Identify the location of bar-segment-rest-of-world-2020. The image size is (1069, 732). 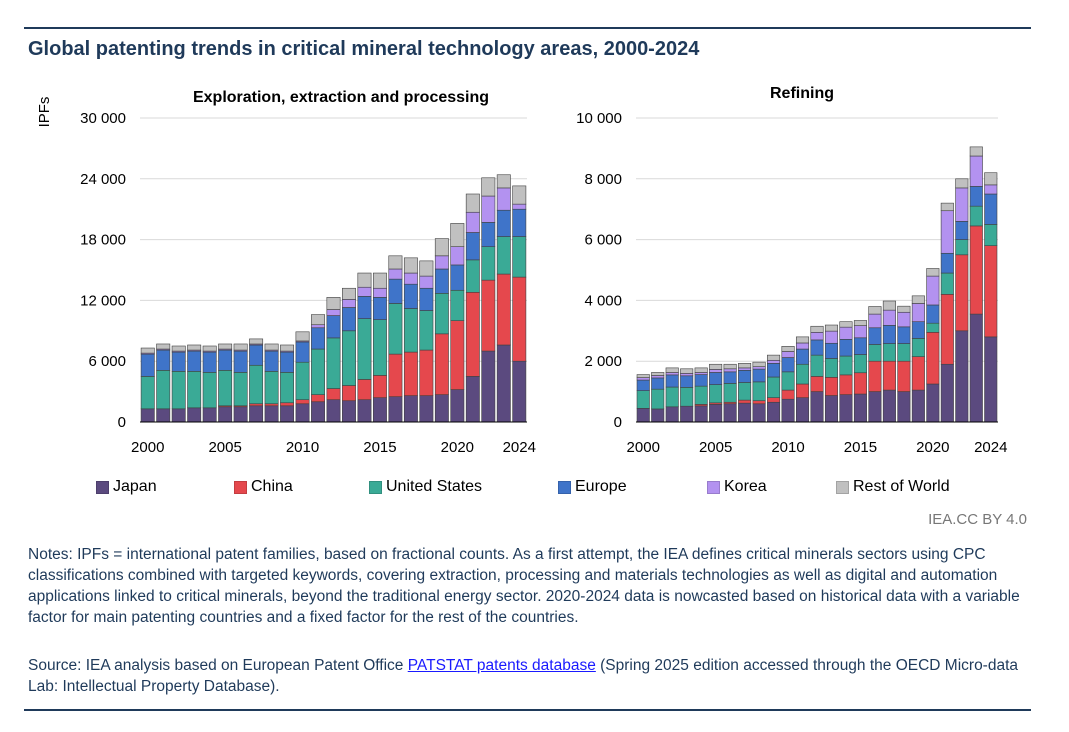
(933, 272).